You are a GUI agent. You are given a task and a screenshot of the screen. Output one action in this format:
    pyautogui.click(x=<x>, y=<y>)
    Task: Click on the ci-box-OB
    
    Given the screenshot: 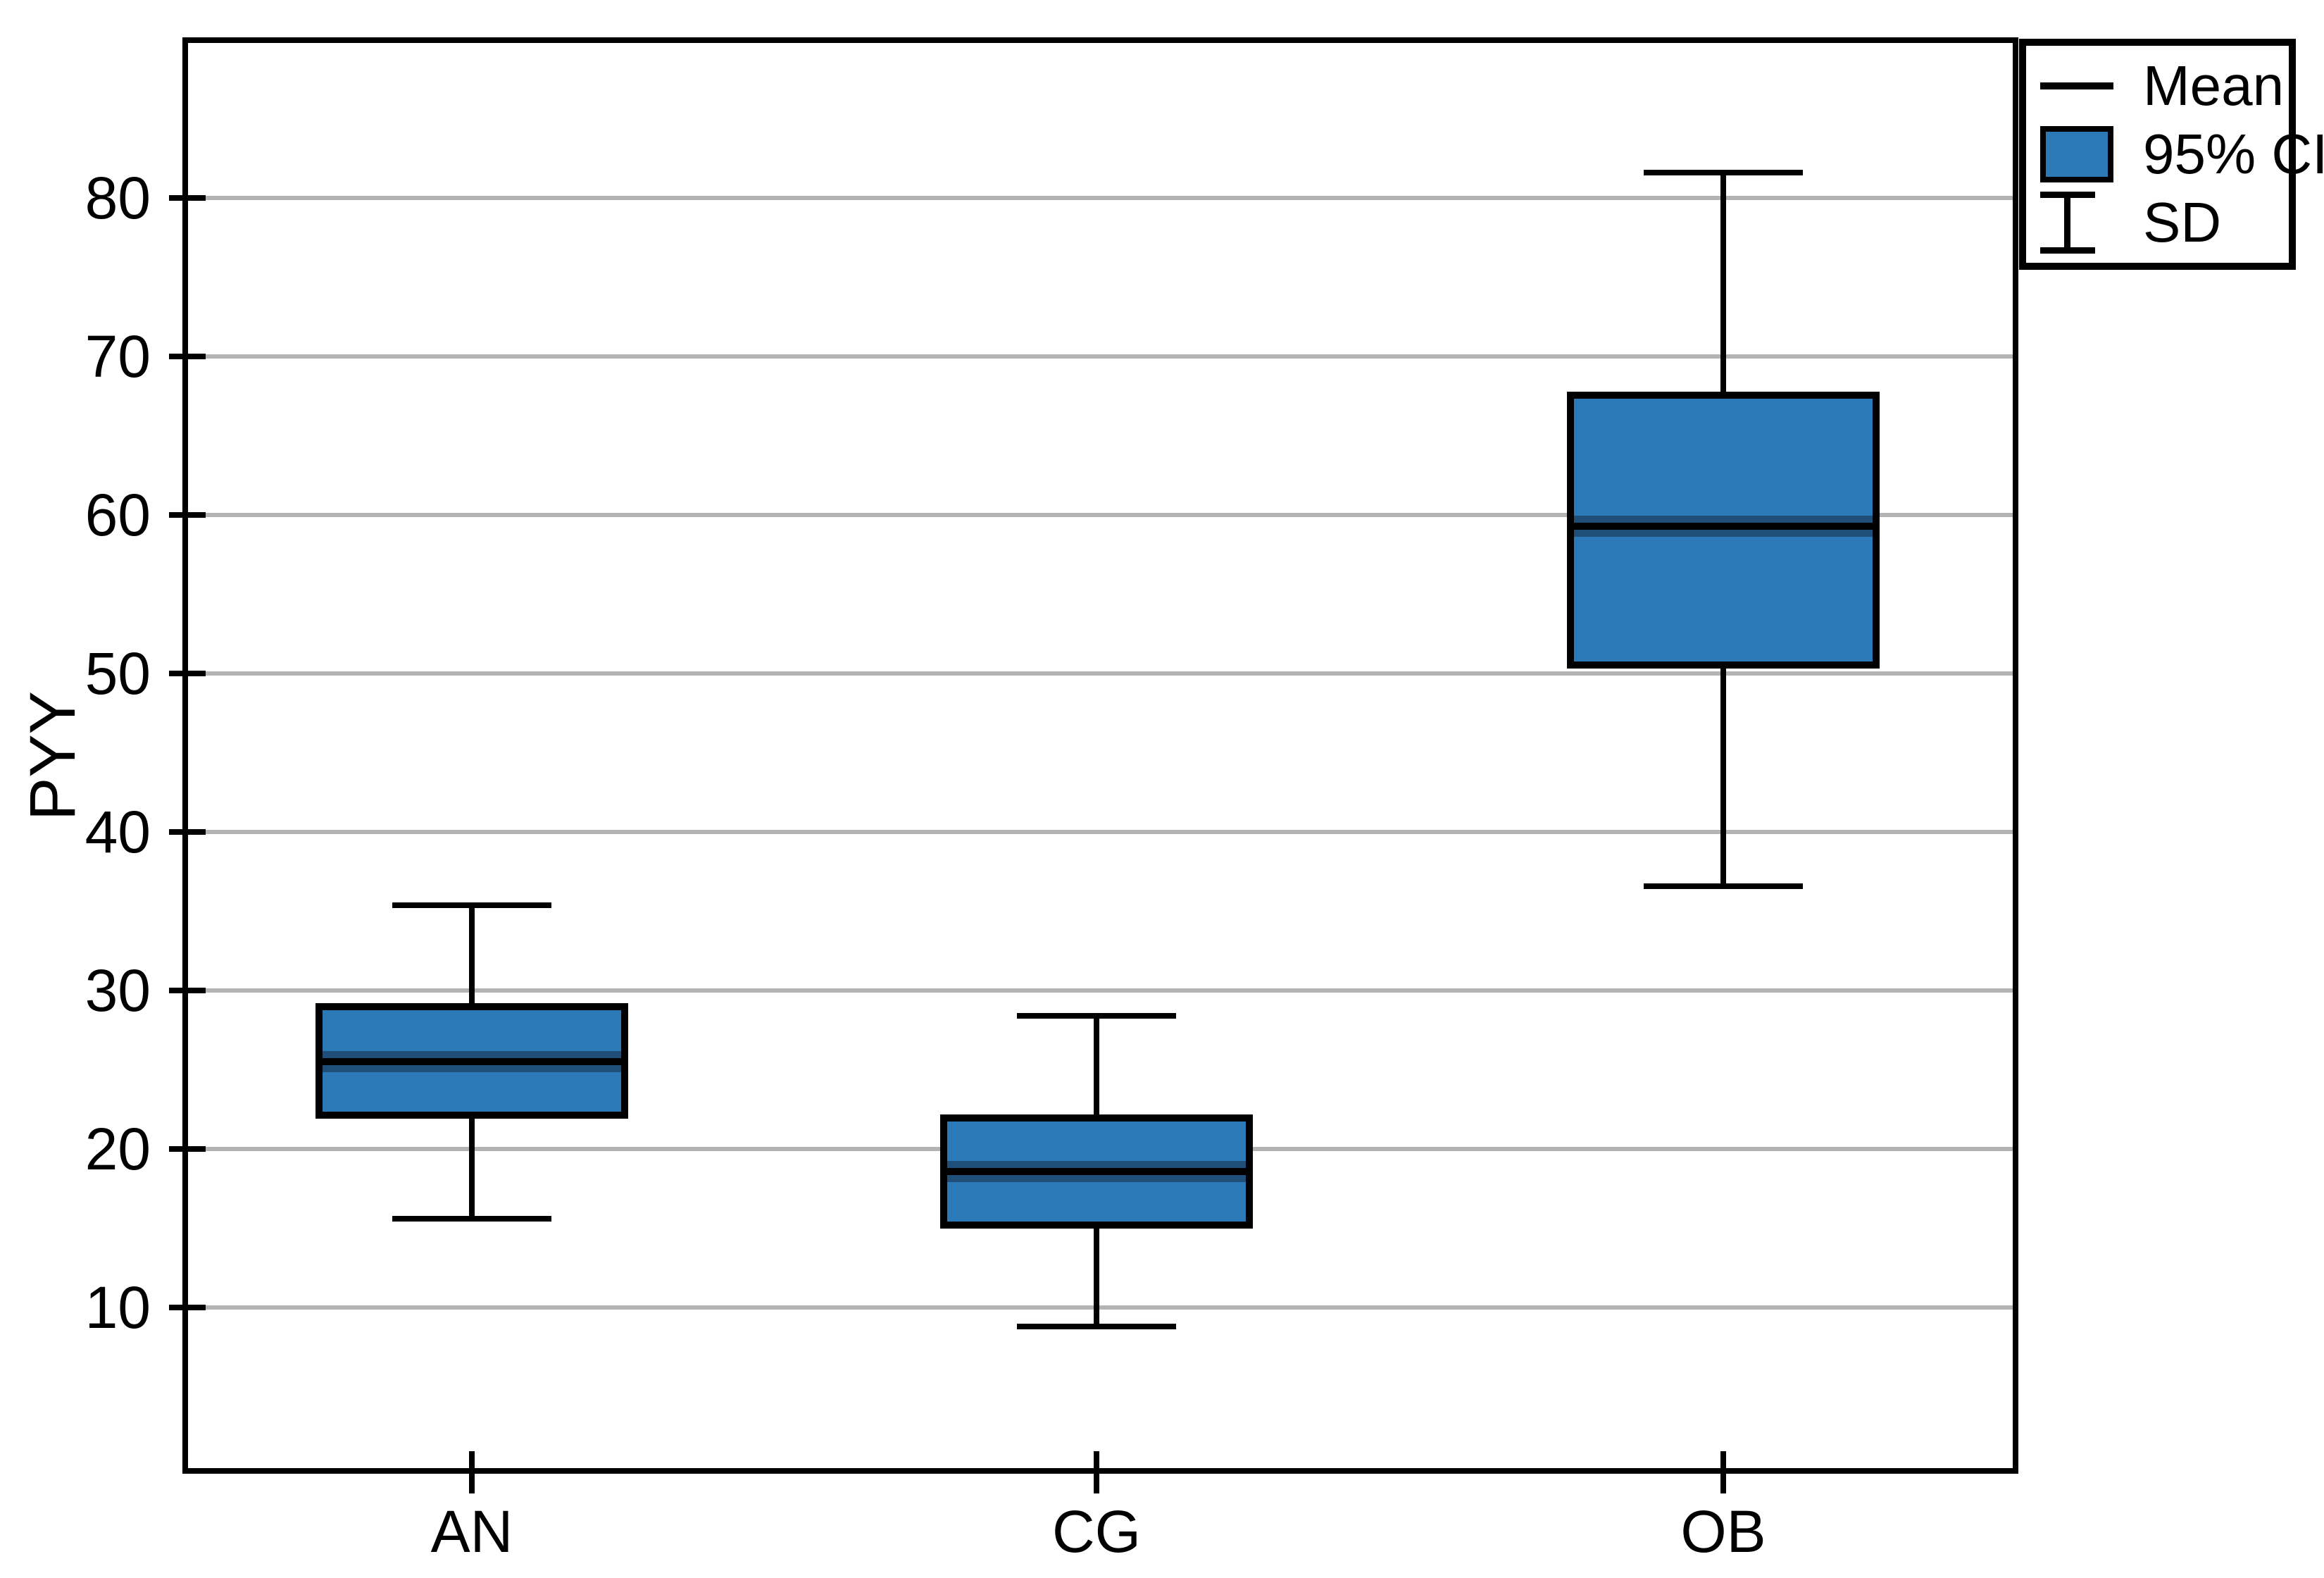 What is the action you would take?
    pyautogui.click(x=1723, y=530)
    